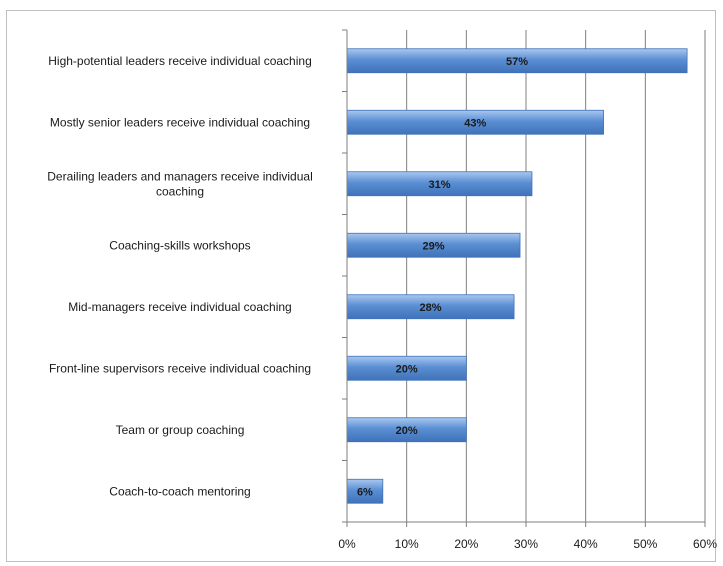 Image resolution: width=723 pixels, height=566 pixels. What do you see at coordinates (407, 544) in the screenshot?
I see `x-tick-label: 10%` at bounding box center [407, 544].